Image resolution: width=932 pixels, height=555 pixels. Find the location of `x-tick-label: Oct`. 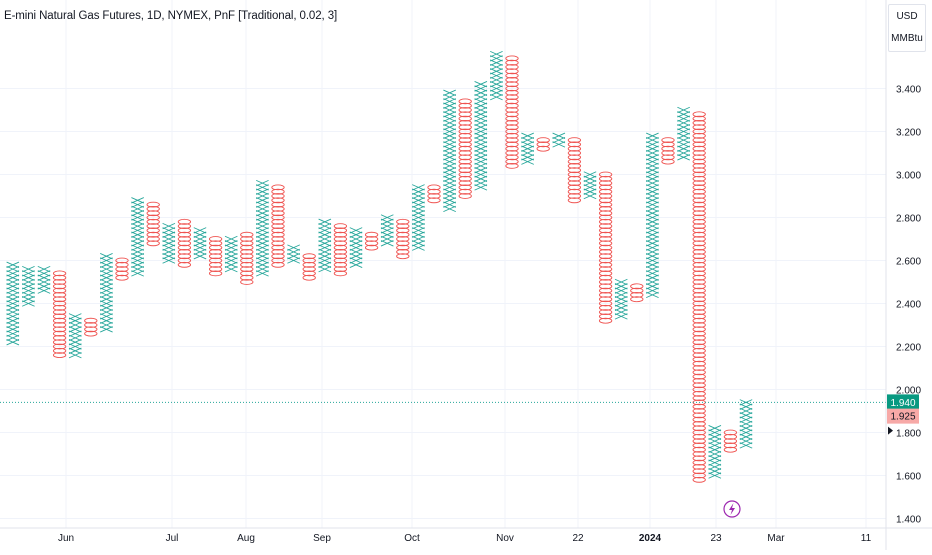

x-tick-label: Oct is located at coordinates (412, 538).